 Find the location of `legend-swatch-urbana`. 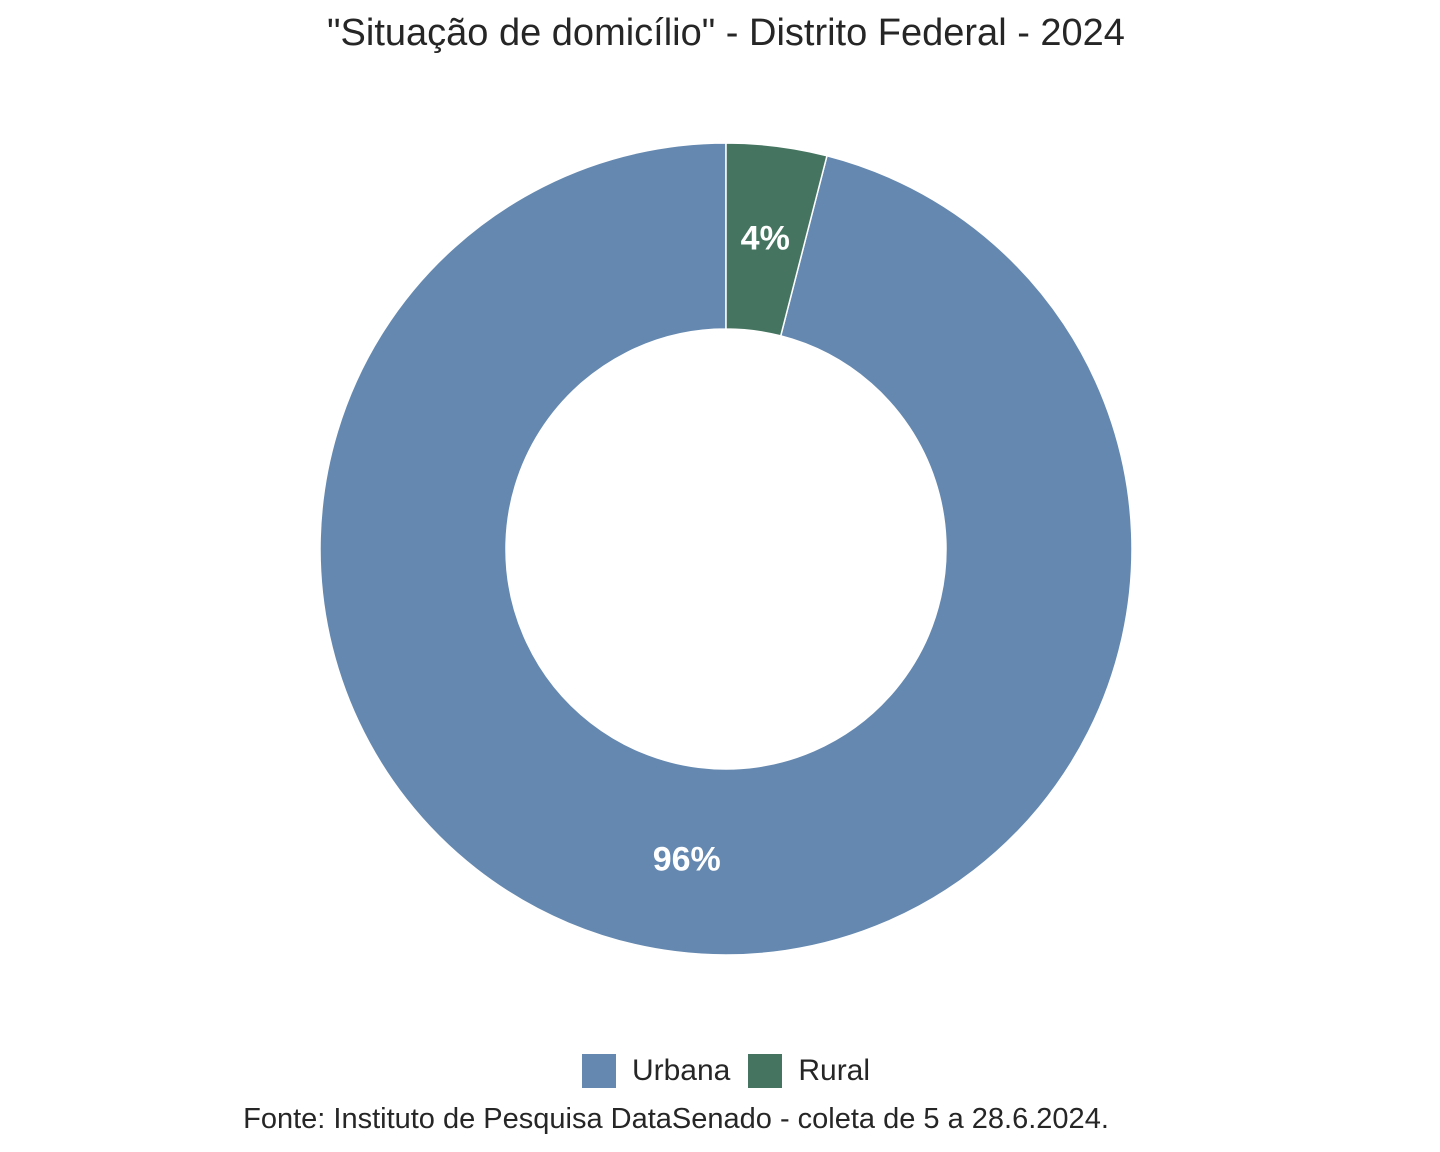

legend-swatch-urbana is located at coordinates (598, 1071).